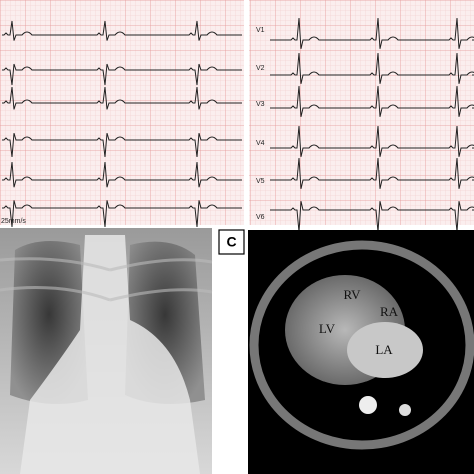  I want to click on mri-vessel, so click(405, 410).